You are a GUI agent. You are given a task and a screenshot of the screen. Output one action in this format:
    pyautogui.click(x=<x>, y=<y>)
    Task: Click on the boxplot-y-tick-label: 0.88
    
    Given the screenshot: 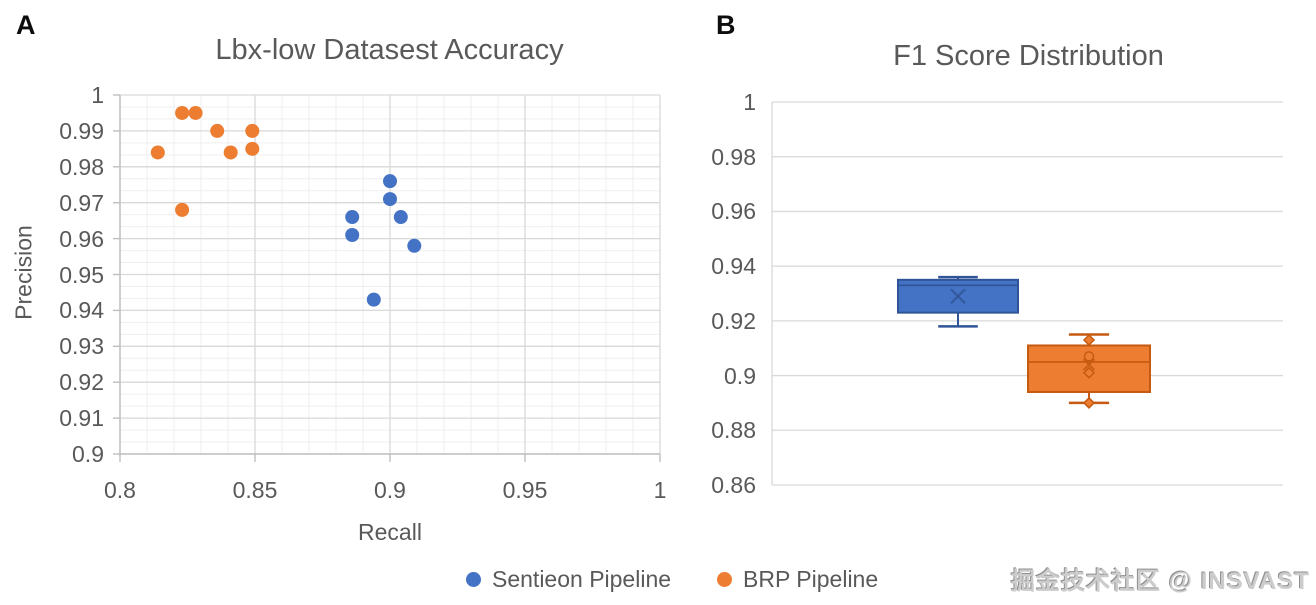 What is the action you would take?
    pyautogui.click(x=733, y=430)
    